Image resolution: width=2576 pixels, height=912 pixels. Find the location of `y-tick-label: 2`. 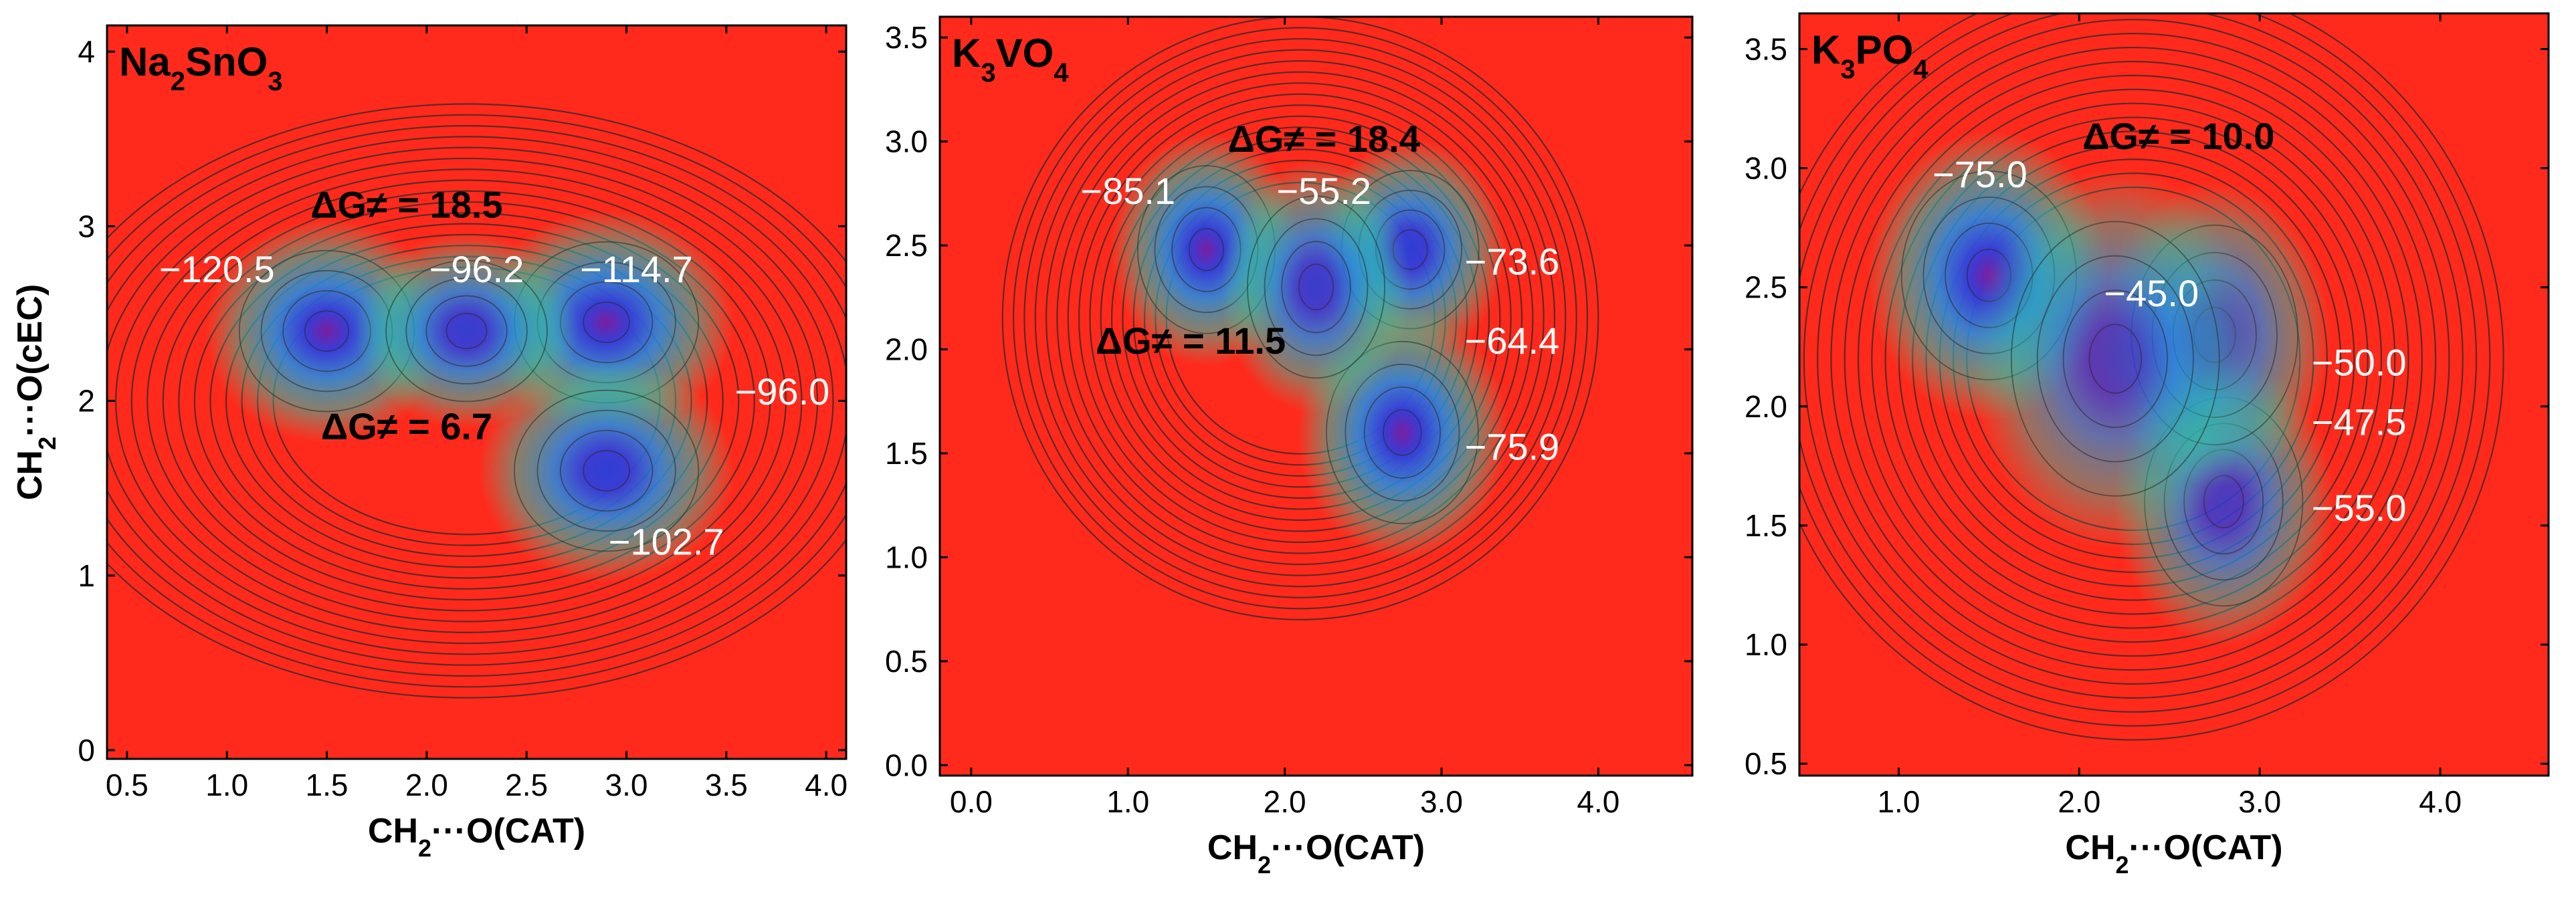

y-tick-label: 2 is located at coordinates (86, 401).